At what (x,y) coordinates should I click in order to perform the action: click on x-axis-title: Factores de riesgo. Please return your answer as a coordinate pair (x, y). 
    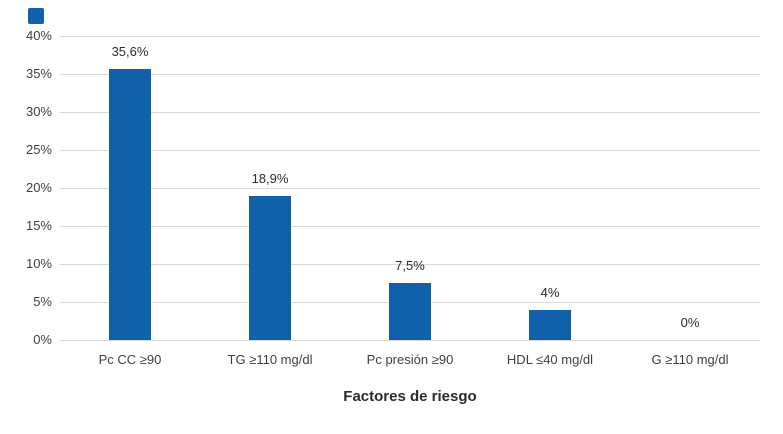
    Looking at the image, I should click on (410, 396).